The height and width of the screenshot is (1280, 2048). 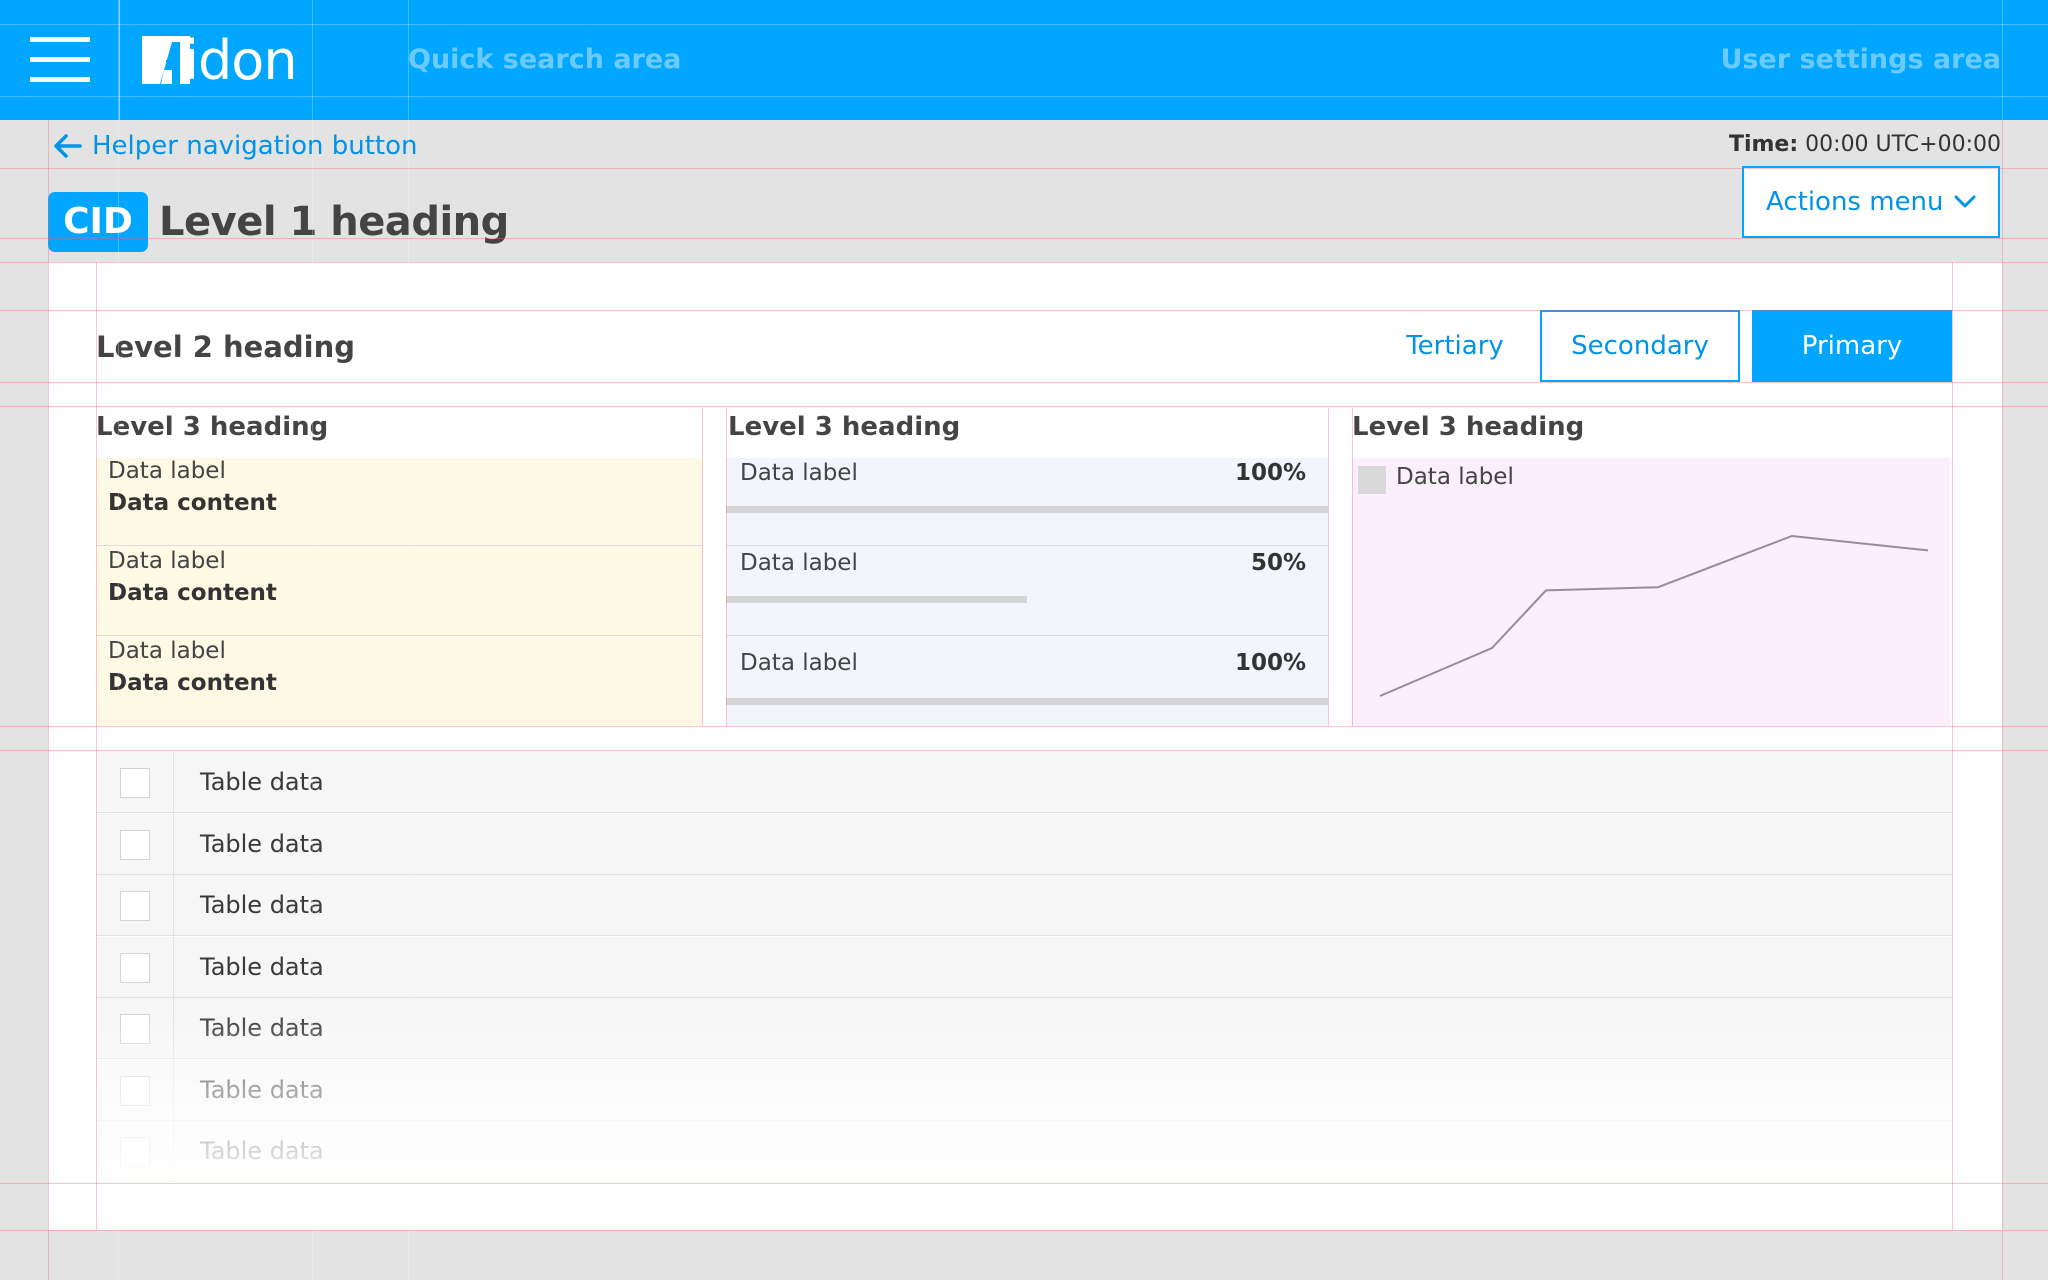 I want to click on actions-menu-button: Actions menu, so click(x=1871, y=202).